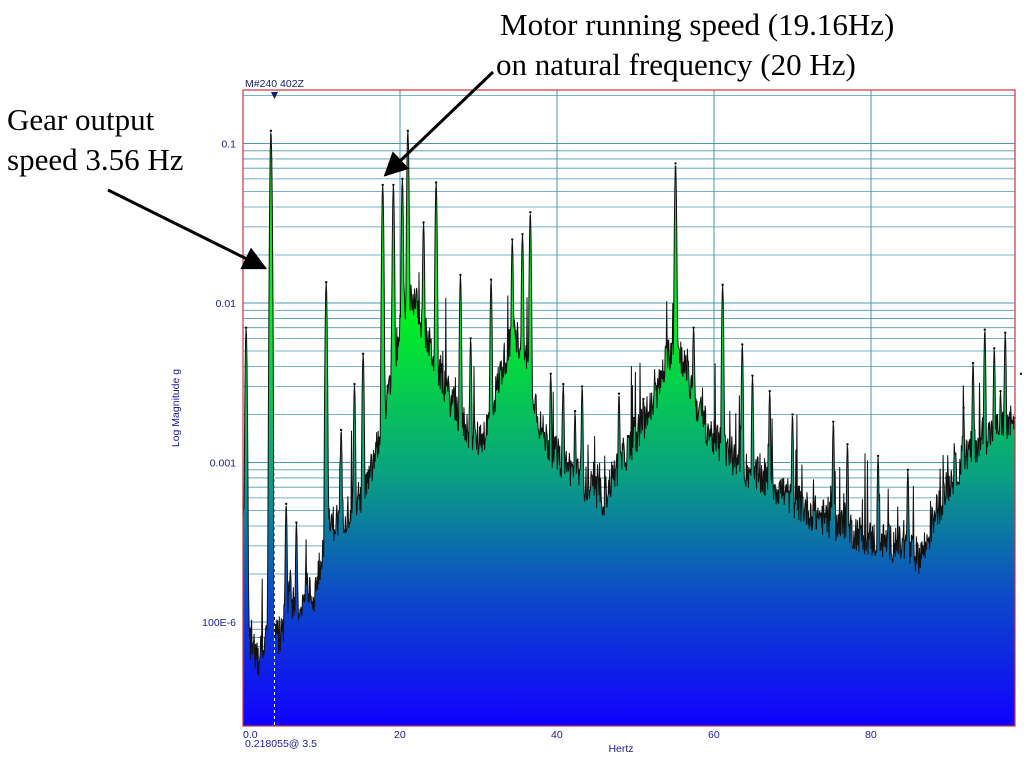 This screenshot has width=1024, height=762. Describe the element at coordinates (871, 735) in the screenshot. I see `x-tick-label: 80` at that location.